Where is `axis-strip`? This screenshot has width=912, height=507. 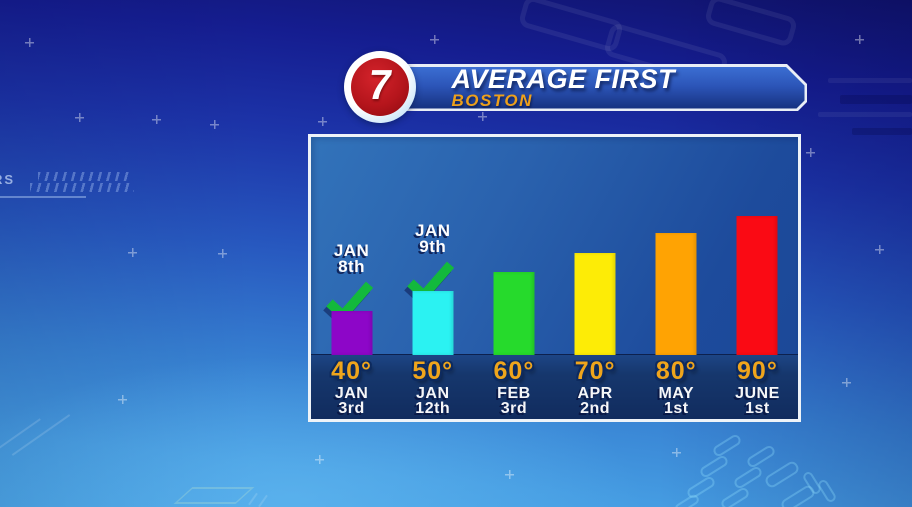
axis-strip is located at coordinates (554, 386).